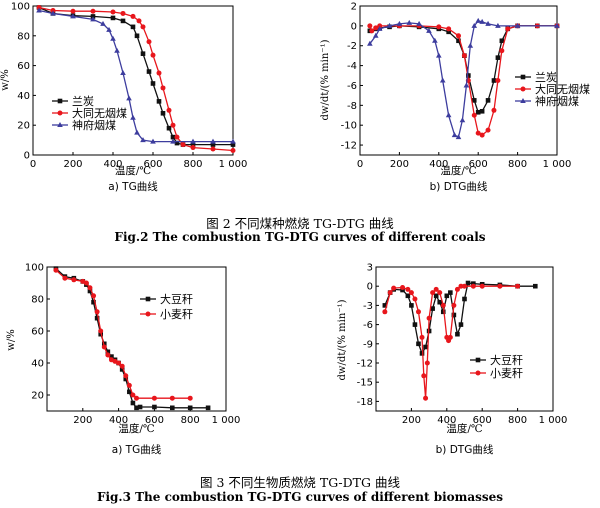 This screenshot has height=508, width=600. I want to click on panel-3-y-axis-label: w/%, so click(11, 339).